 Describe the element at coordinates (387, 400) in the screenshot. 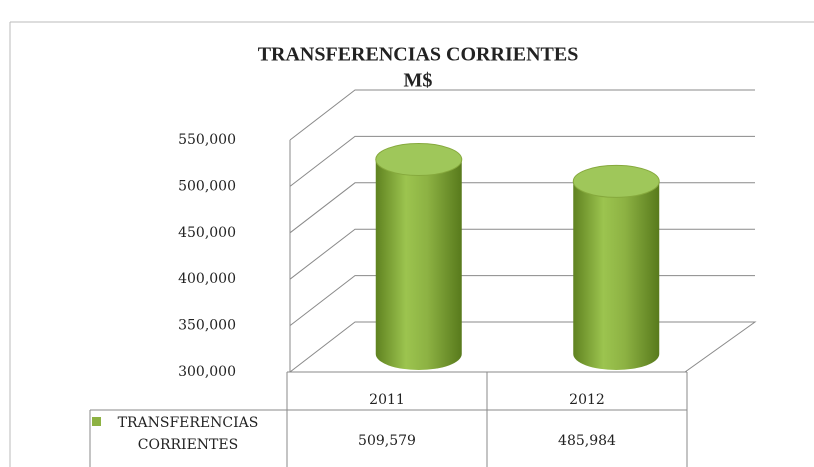

I see `x-tick-label: 2011` at that location.